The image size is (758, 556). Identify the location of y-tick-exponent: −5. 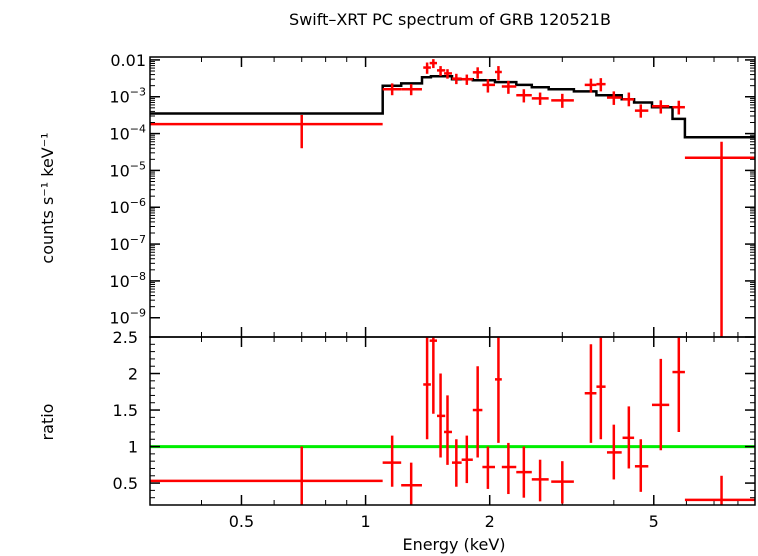
(138, 165).